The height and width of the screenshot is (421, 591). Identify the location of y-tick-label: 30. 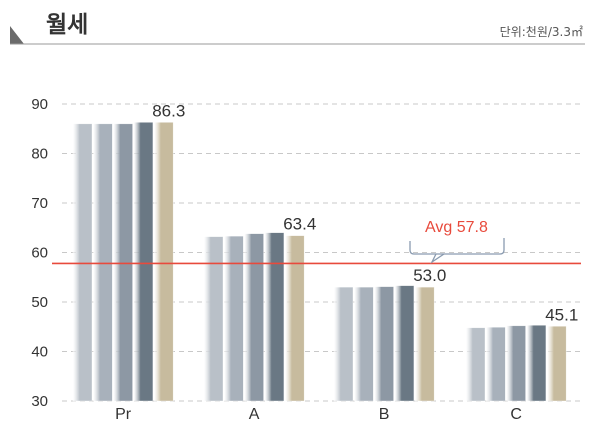
(39, 401).